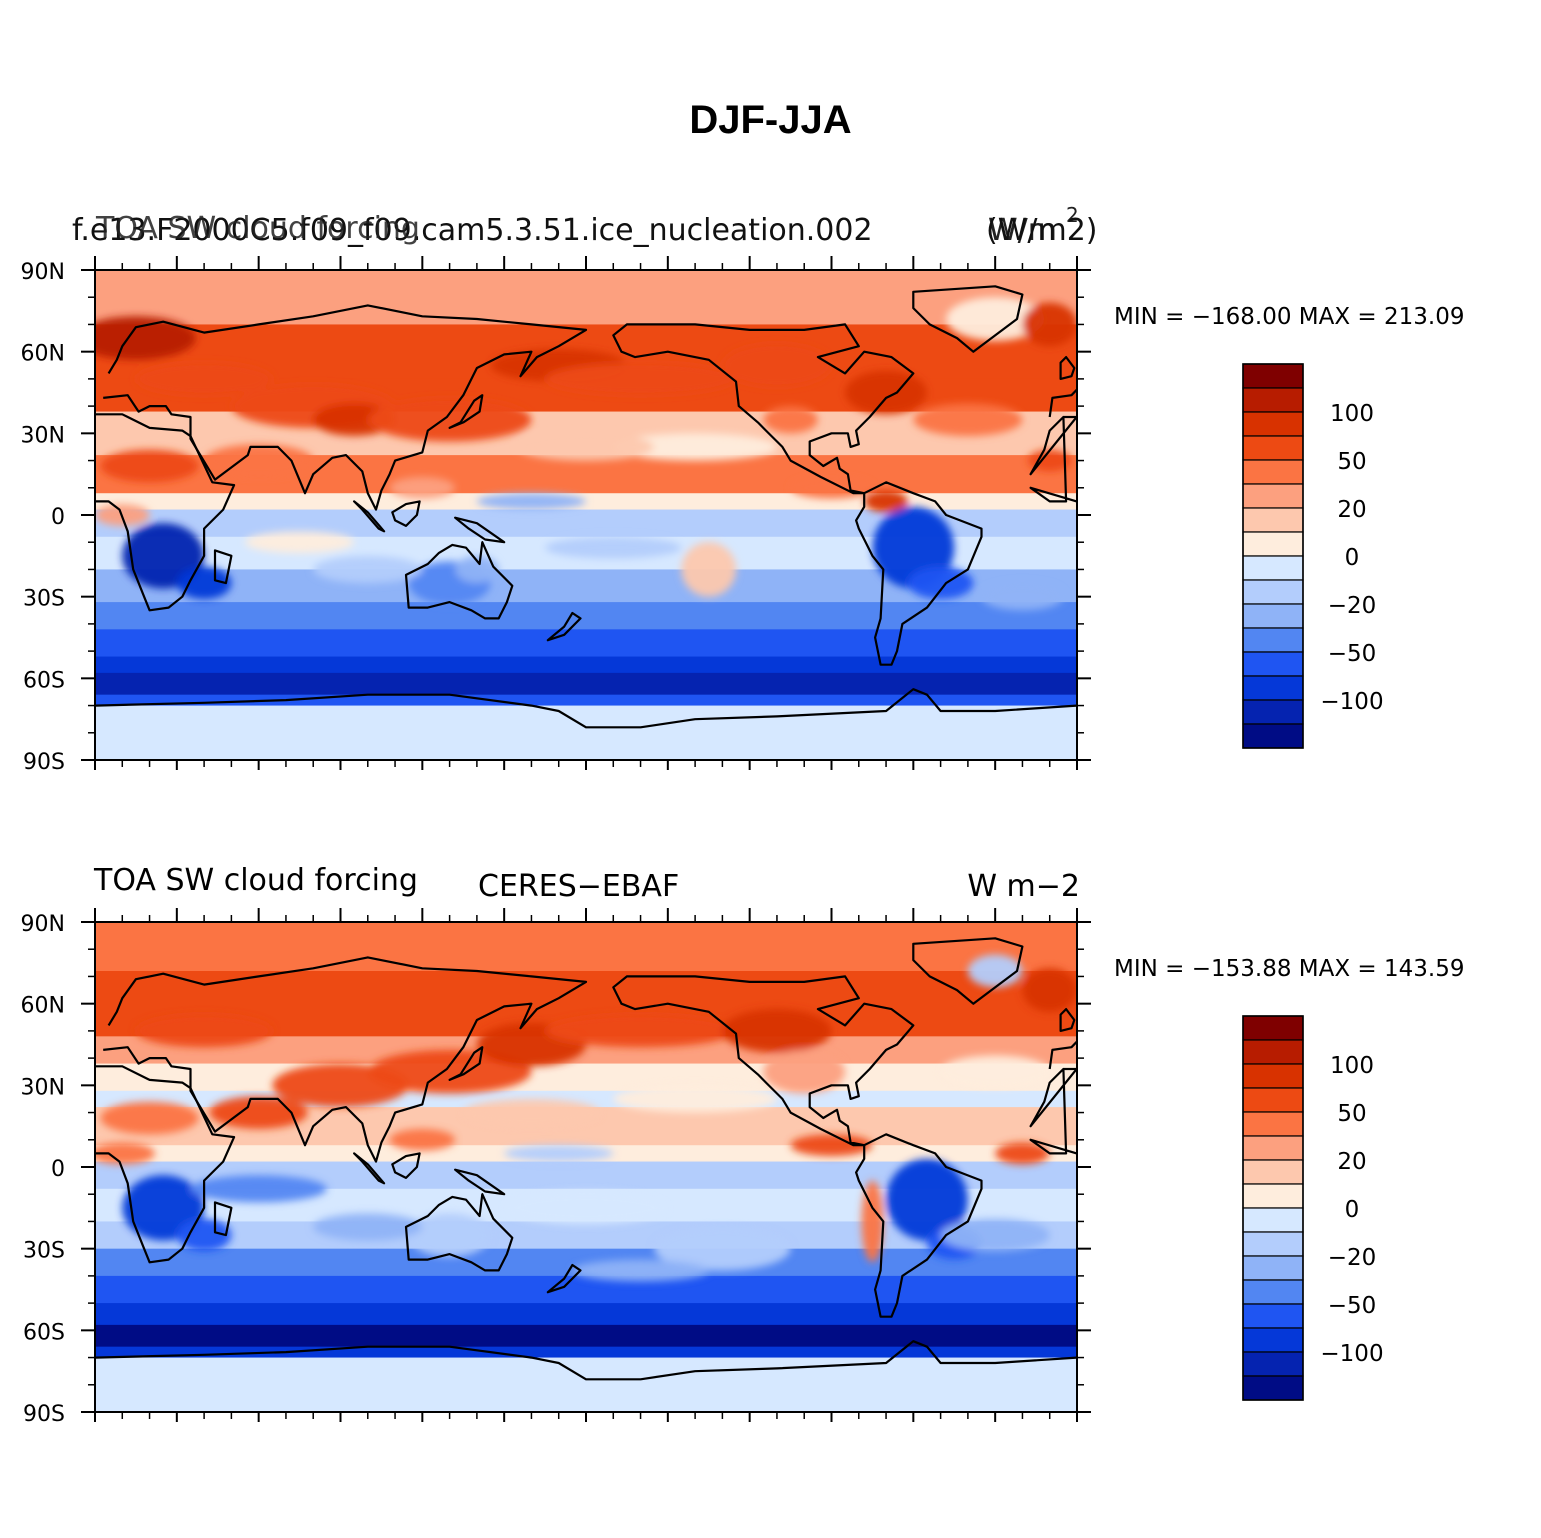  I want to click on right-title: (W/m2), so click(1042, 230).